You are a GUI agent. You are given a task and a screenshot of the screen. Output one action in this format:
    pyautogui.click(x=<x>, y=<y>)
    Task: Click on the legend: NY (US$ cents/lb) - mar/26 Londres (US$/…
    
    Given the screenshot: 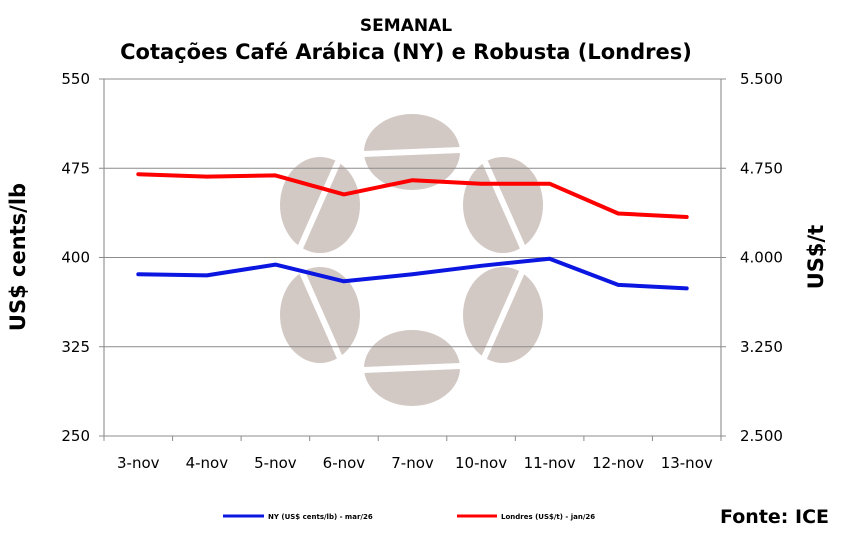 What is the action you would take?
    pyautogui.click(x=409, y=517)
    